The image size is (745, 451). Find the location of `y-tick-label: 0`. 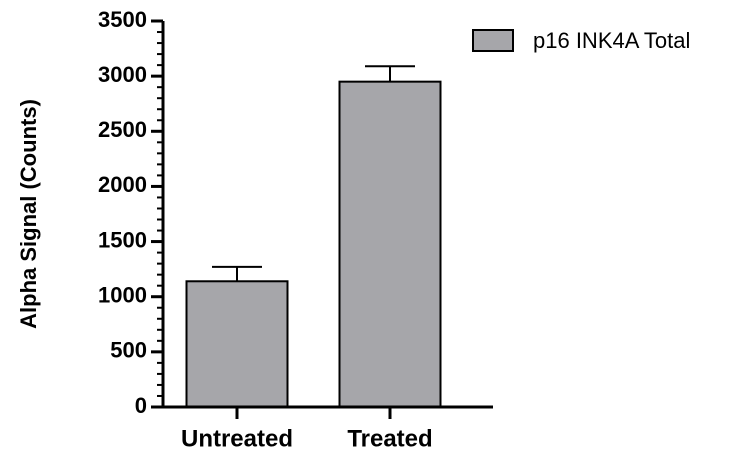

y-tick-label: 0 is located at coordinates (141, 405).